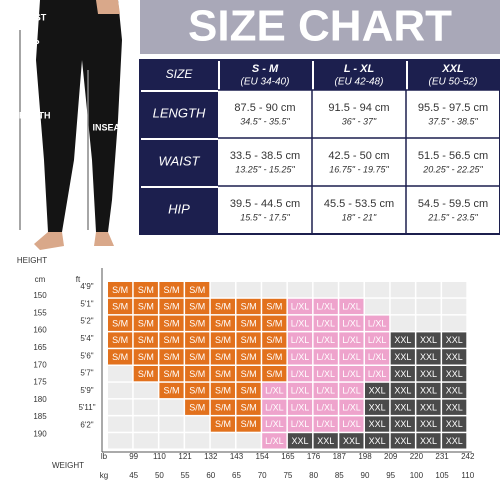 Image resolution: width=500 pixels, height=500 pixels. I want to click on height-ft: 5'2", so click(86, 321).